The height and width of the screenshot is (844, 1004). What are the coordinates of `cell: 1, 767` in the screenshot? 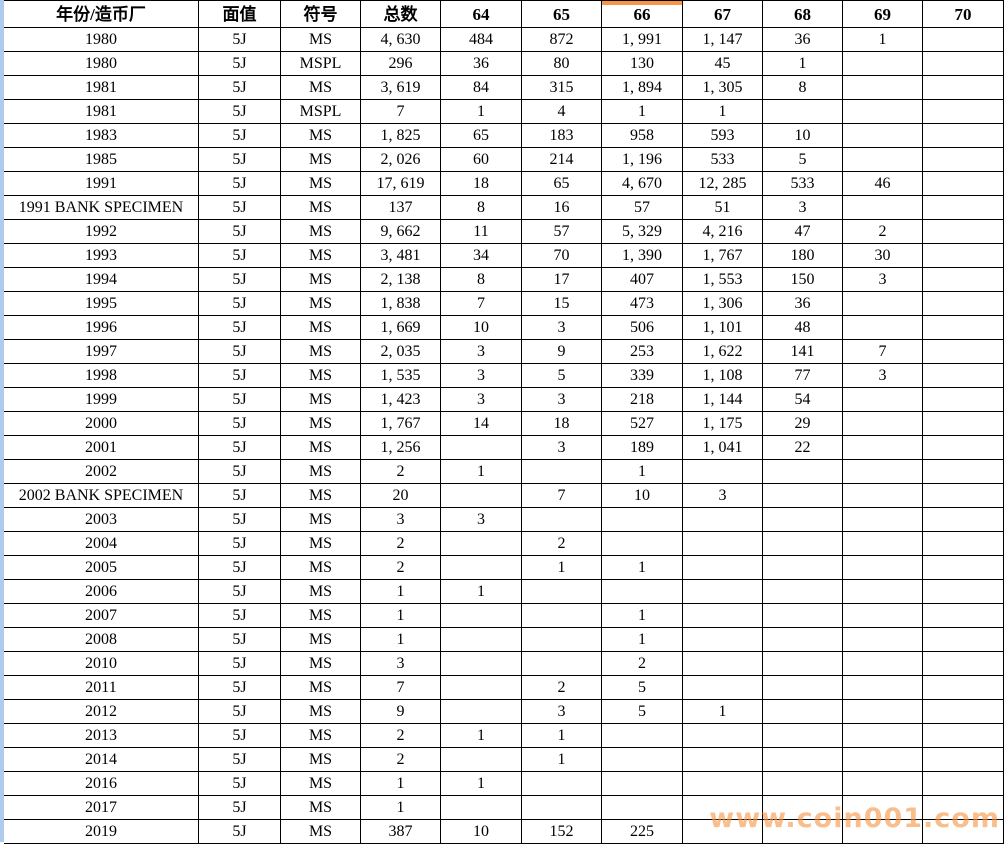 It's located at (723, 255).